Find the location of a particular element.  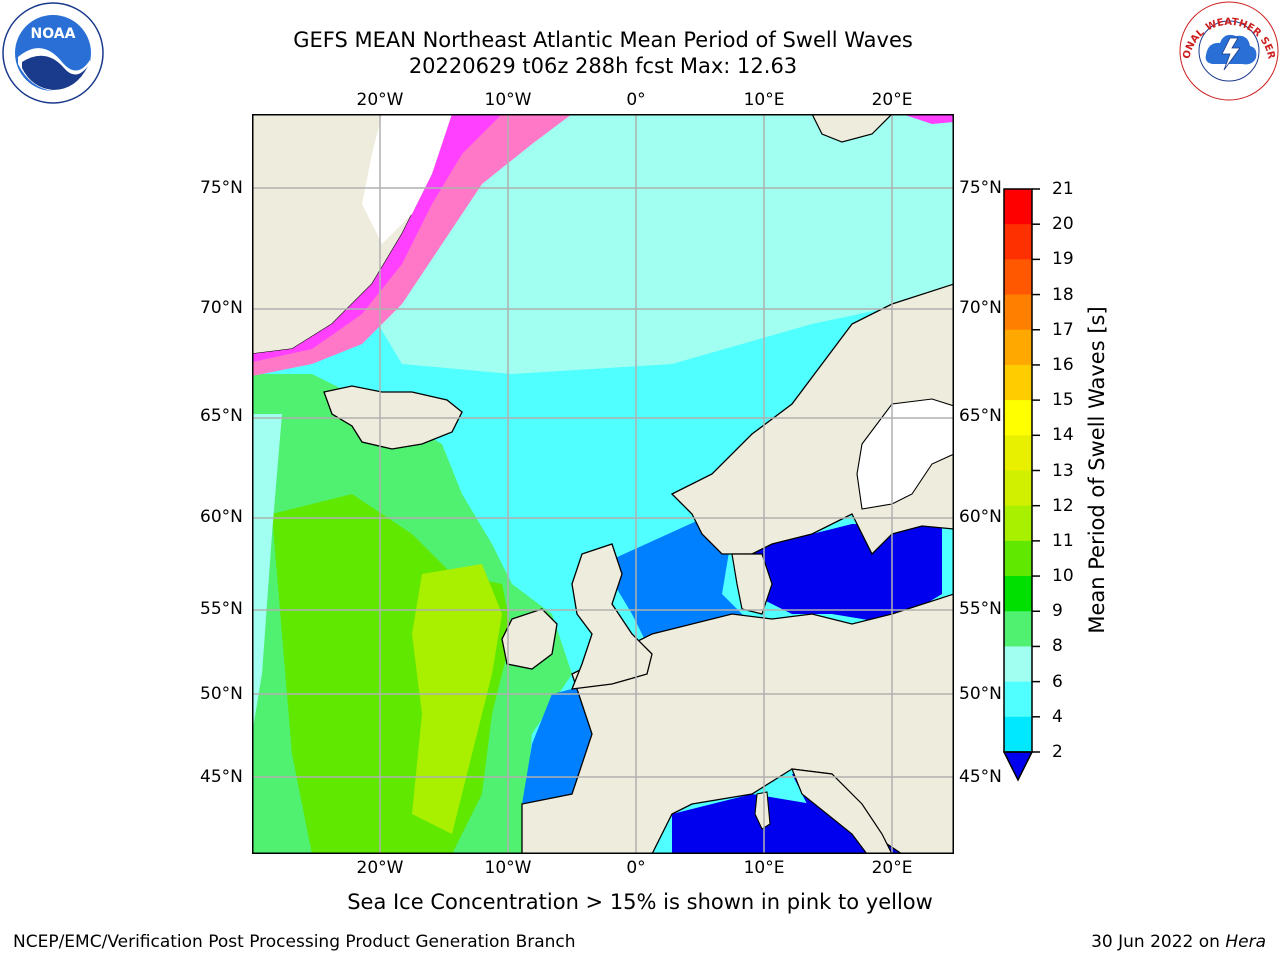

colorbar-label: 2 is located at coordinates (1057, 752).